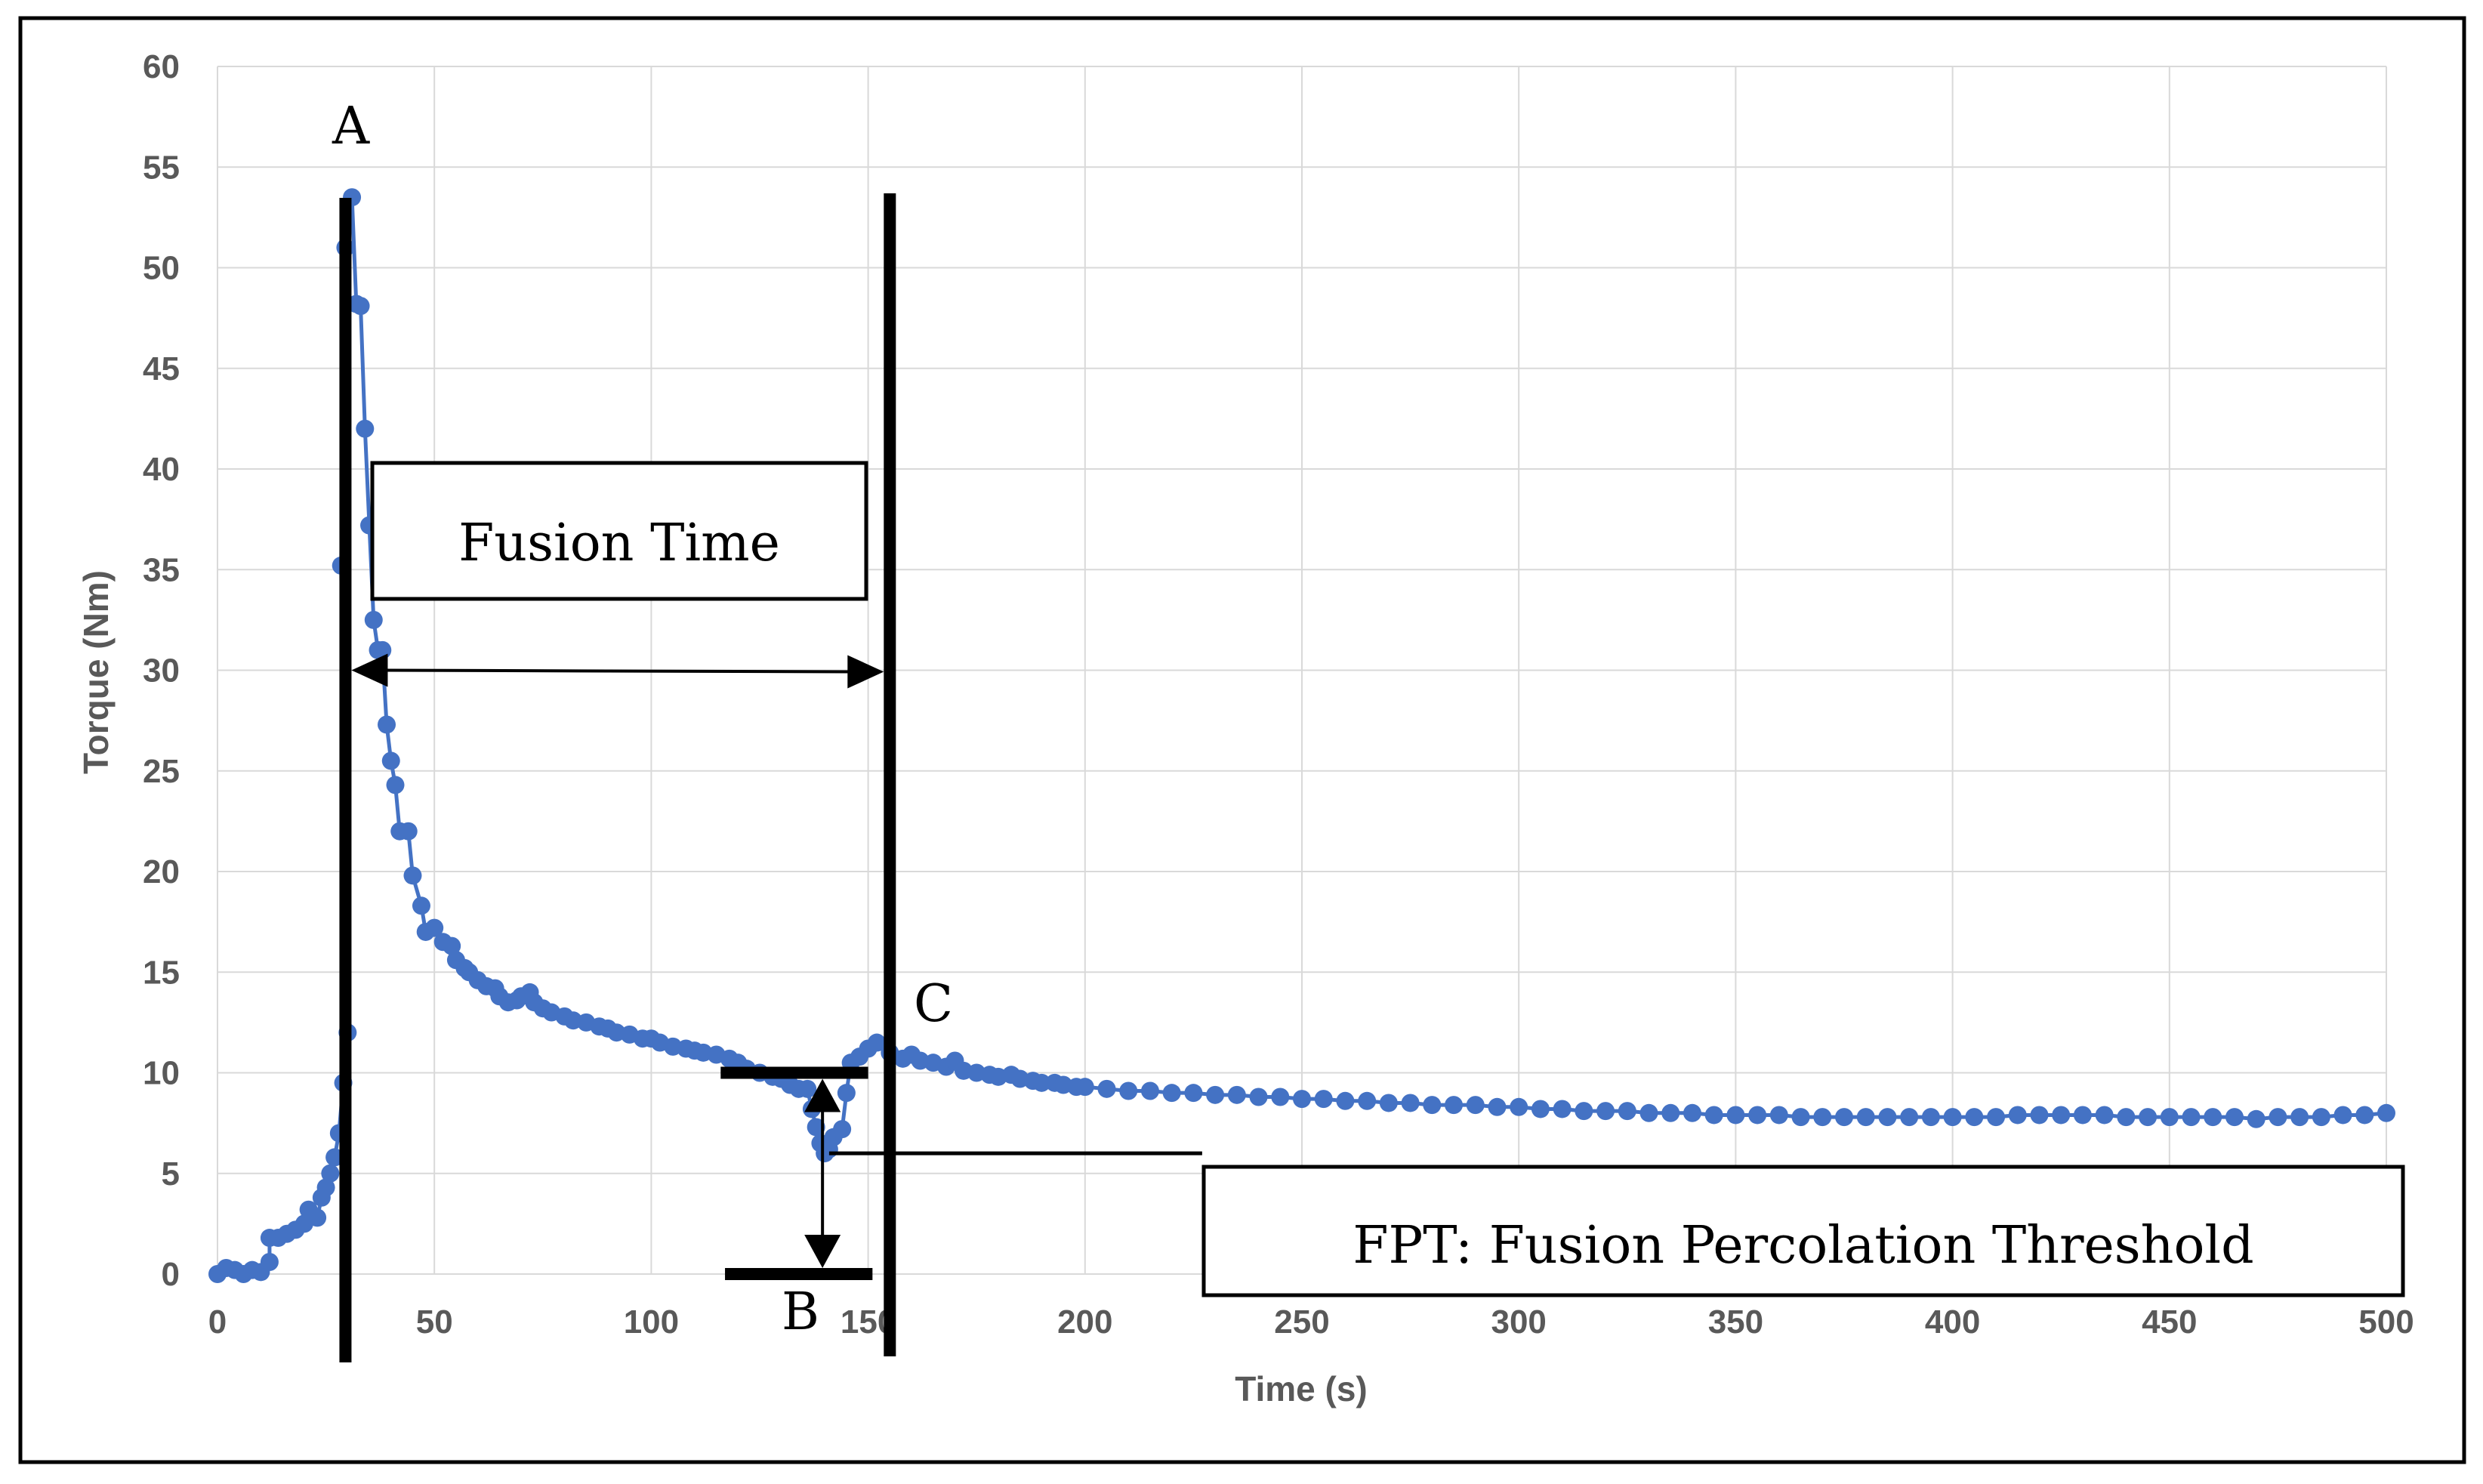  Describe the element at coordinates (961, 1173) in the screenshot. I see `fpt-indicator` at that location.